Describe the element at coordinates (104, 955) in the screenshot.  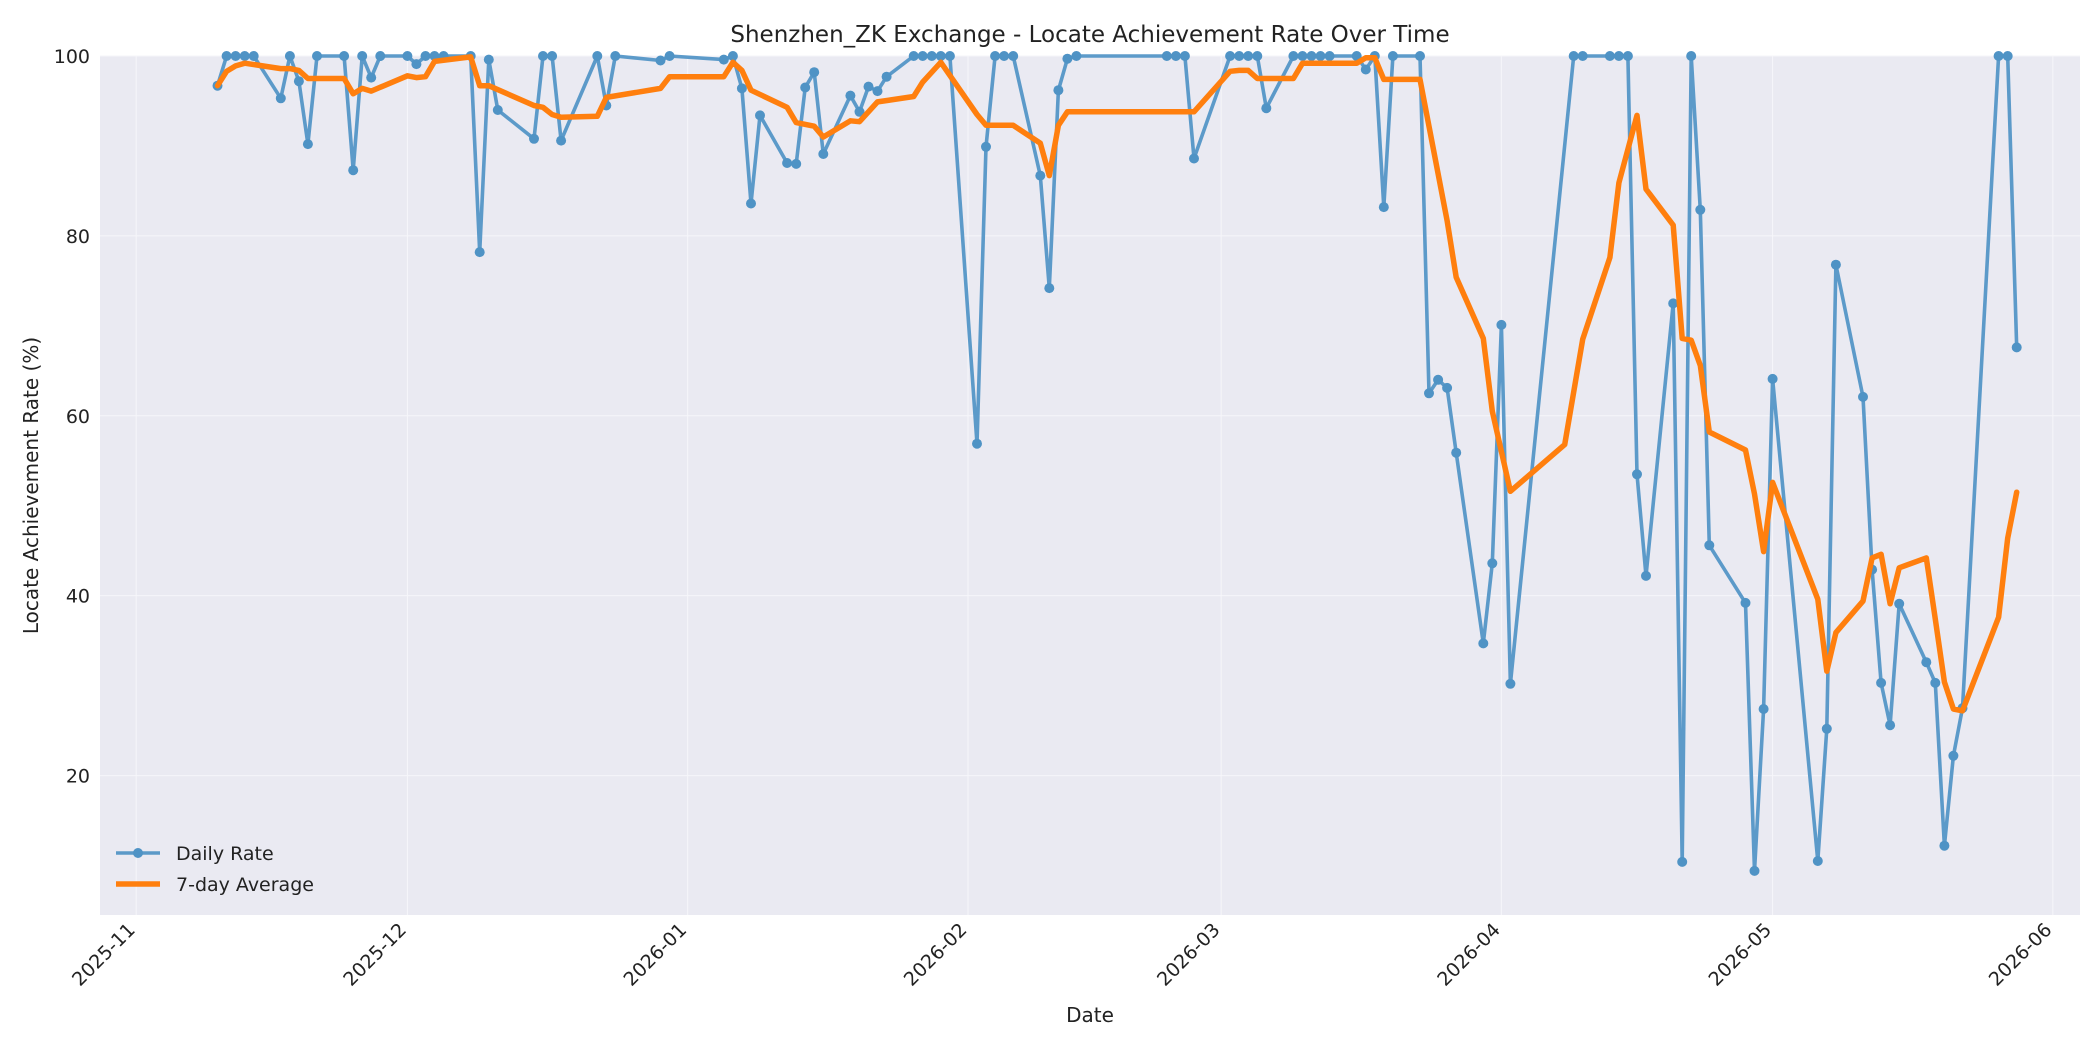
I see `x-tick-label: 2025-11` at that location.